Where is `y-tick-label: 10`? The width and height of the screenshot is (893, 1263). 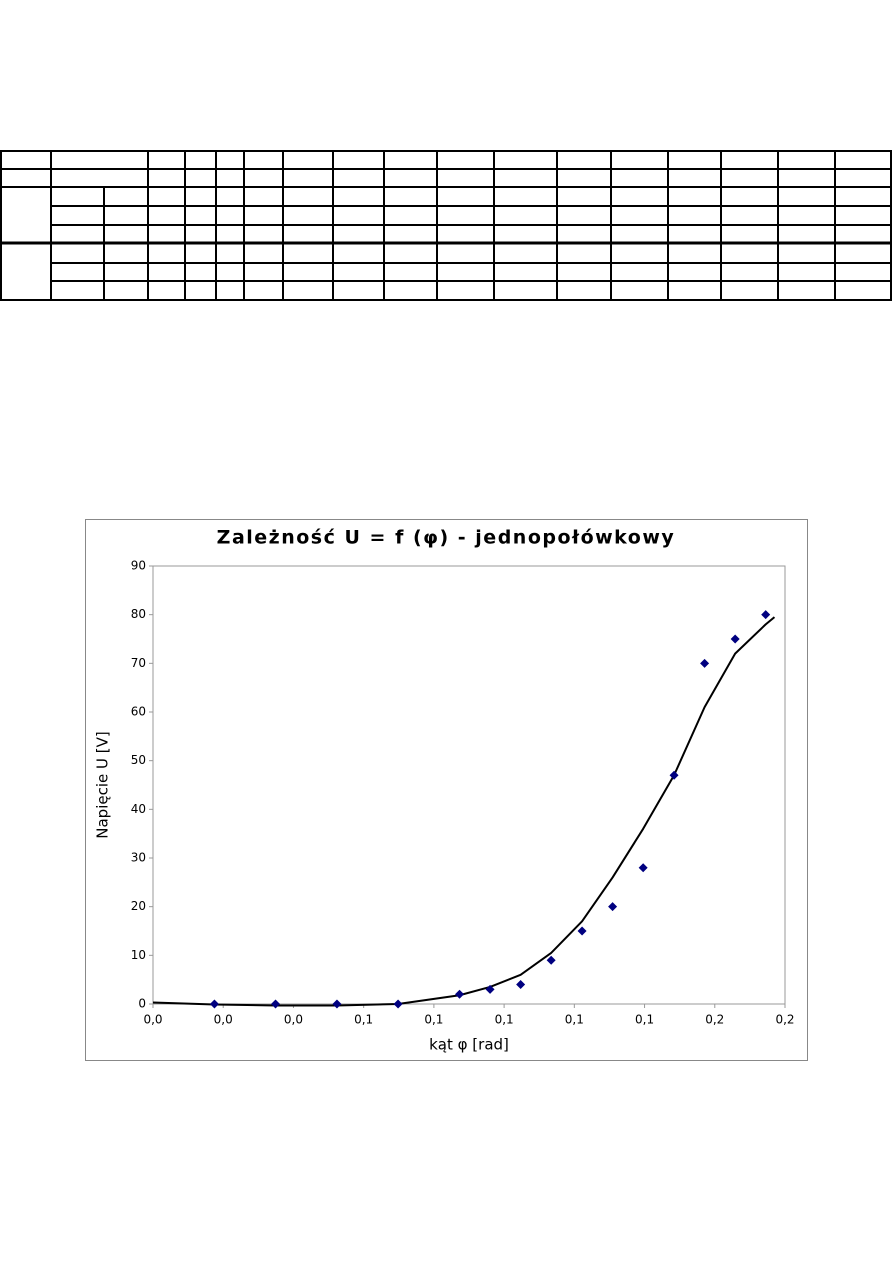
y-tick-label: 10 is located at coordinates (138, 955).